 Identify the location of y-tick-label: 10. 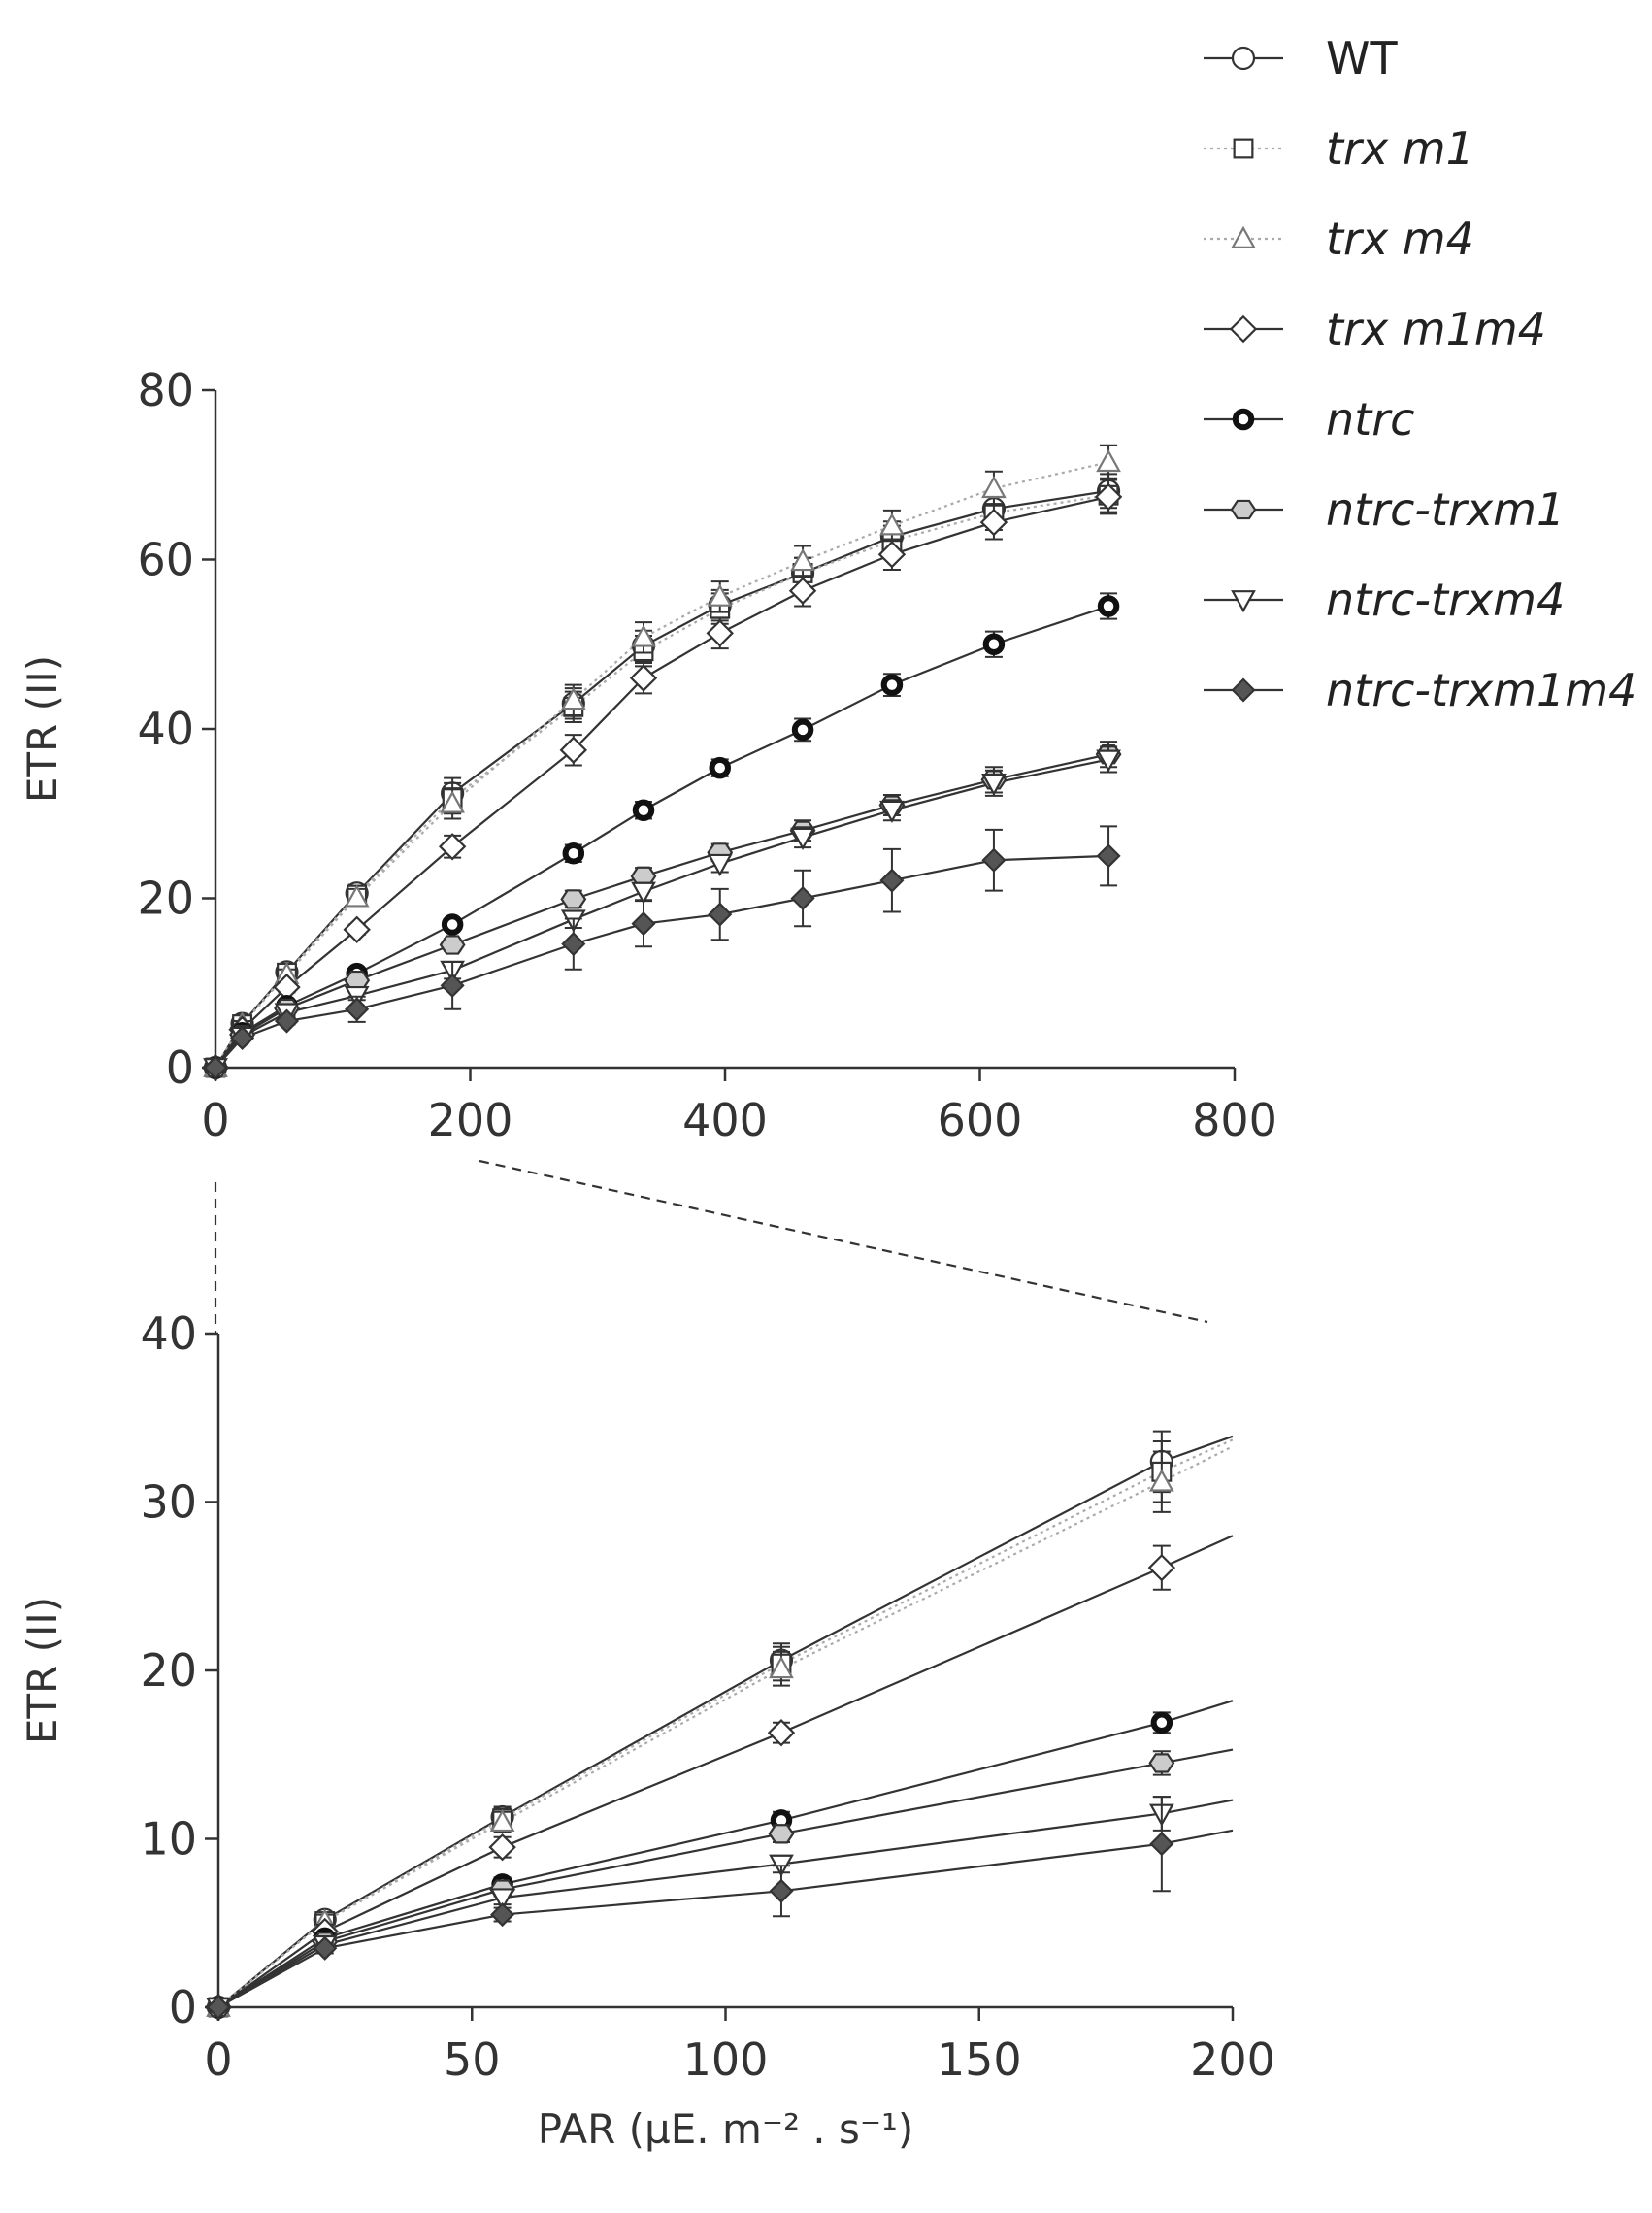
(168, 1840).